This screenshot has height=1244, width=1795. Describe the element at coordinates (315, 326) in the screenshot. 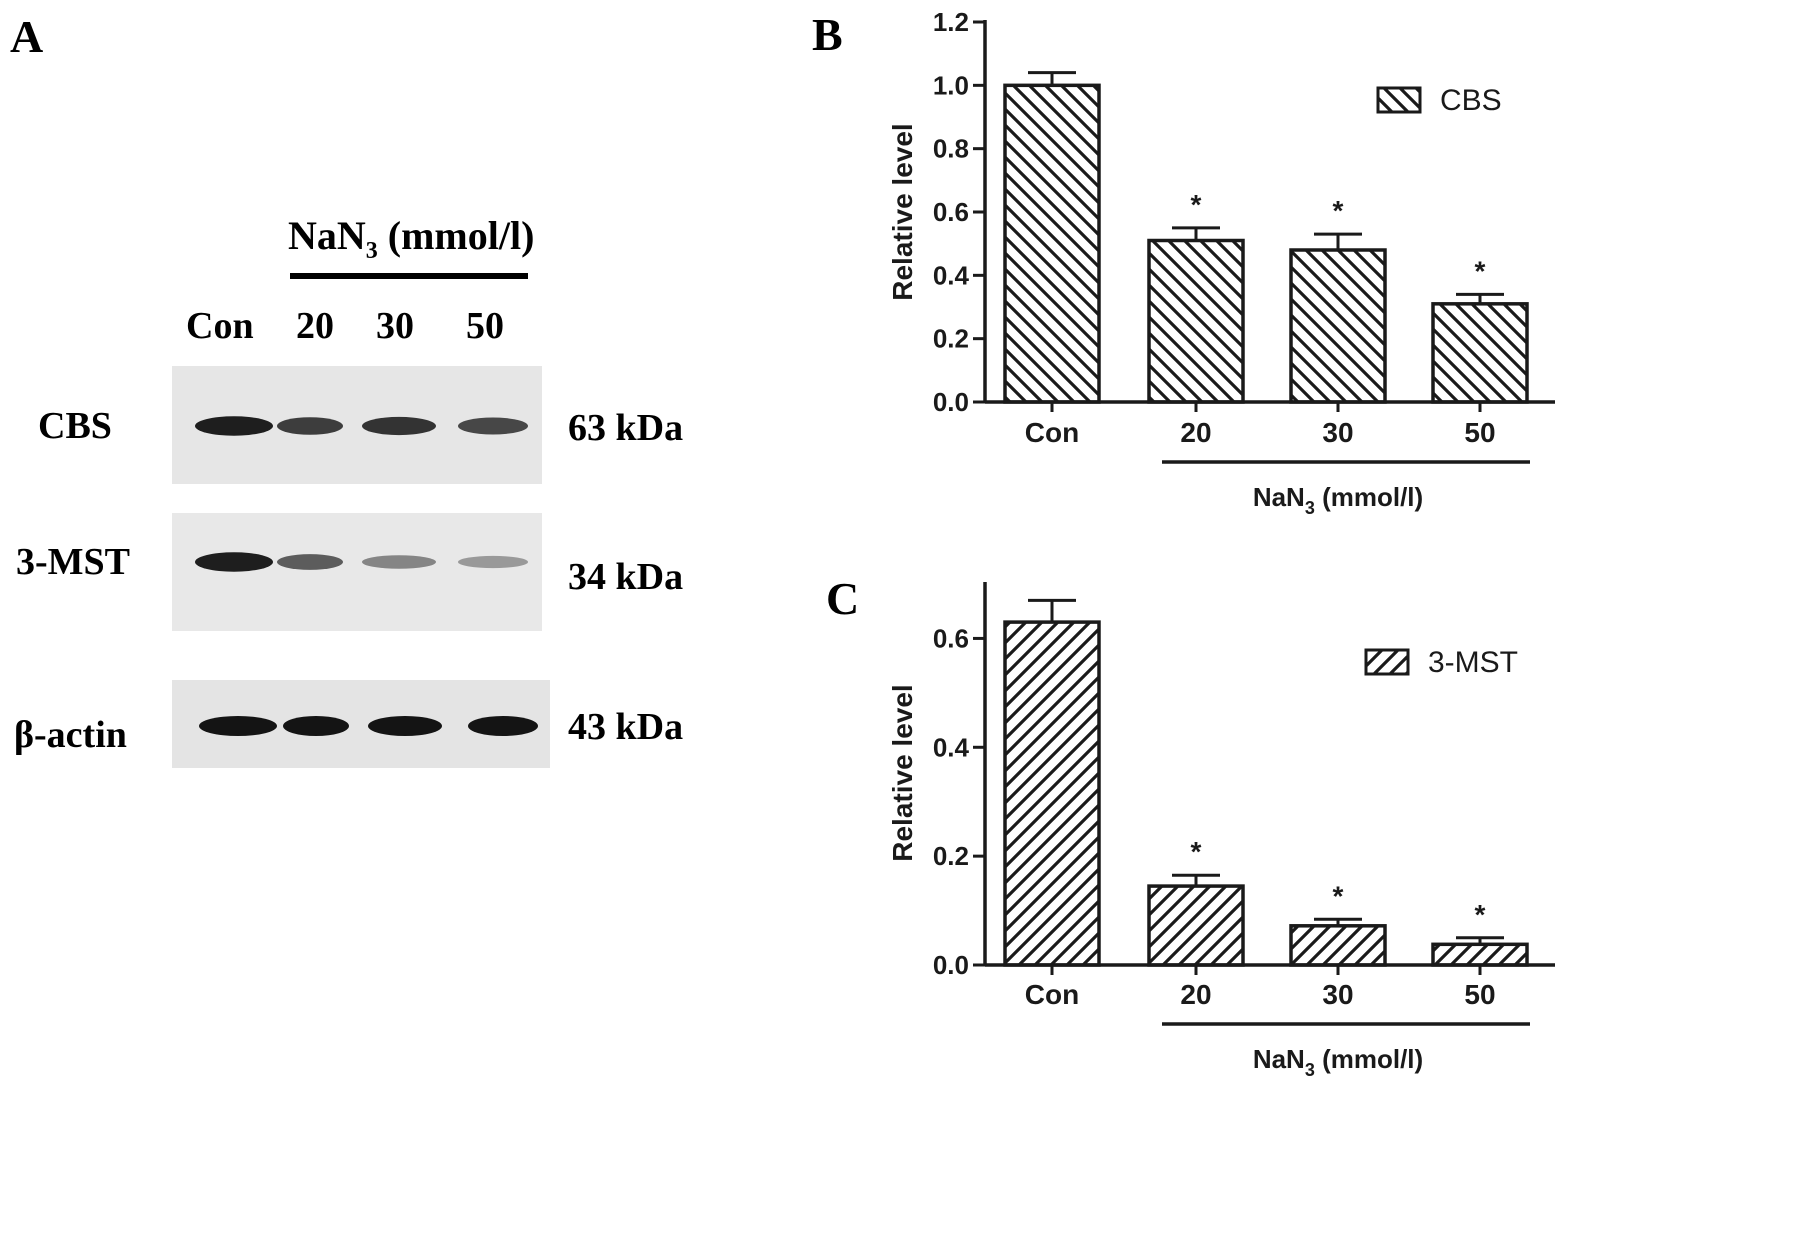

I see `lane-label: 20` at that location.